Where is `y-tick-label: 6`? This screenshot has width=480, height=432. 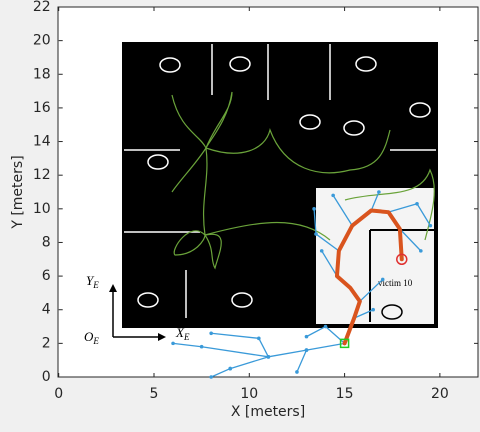
y-tick-label: 6 is located at coordinates (46, 276).